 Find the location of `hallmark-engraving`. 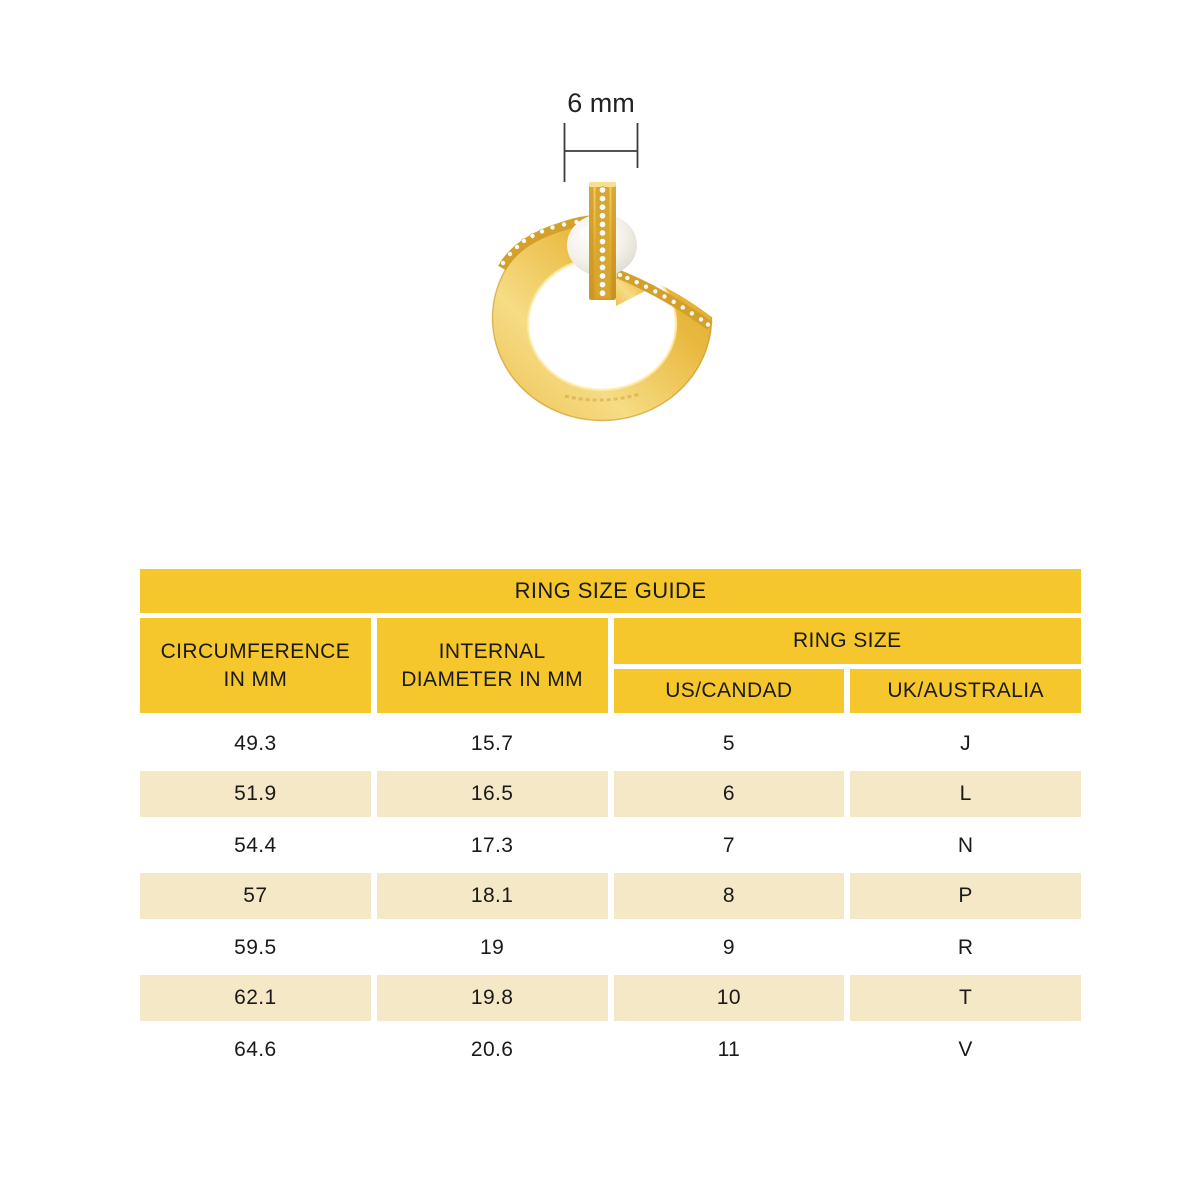

hallmark-engraving is located at coordinates (602, 397).